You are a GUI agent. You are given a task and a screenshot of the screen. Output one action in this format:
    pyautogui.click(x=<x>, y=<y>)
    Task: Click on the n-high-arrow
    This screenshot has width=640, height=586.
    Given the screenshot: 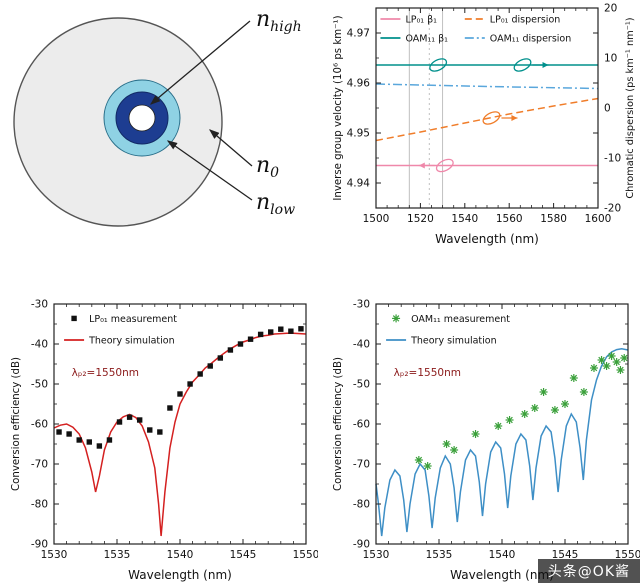 What is the action you would take?
    pyautogui.click(x=200, y=62)
    